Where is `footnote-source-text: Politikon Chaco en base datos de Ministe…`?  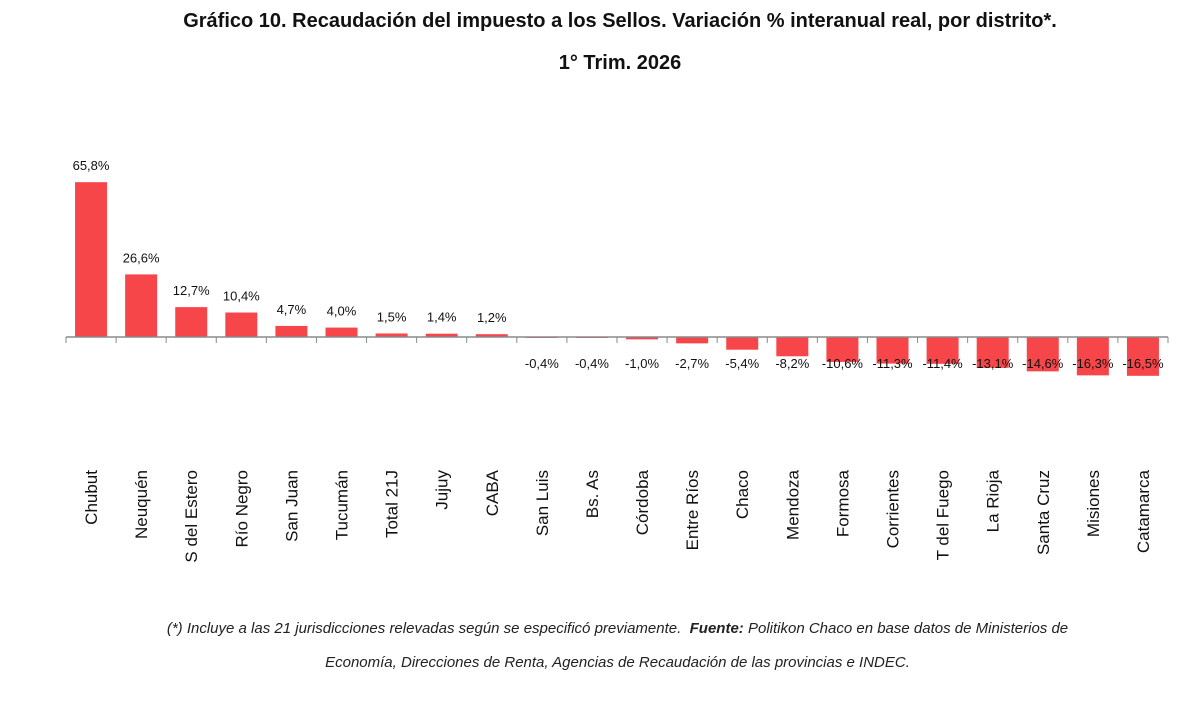
footnote-source-text: Politikon Chaco en base datos de Ministe… is located at coordinates (908, 628).